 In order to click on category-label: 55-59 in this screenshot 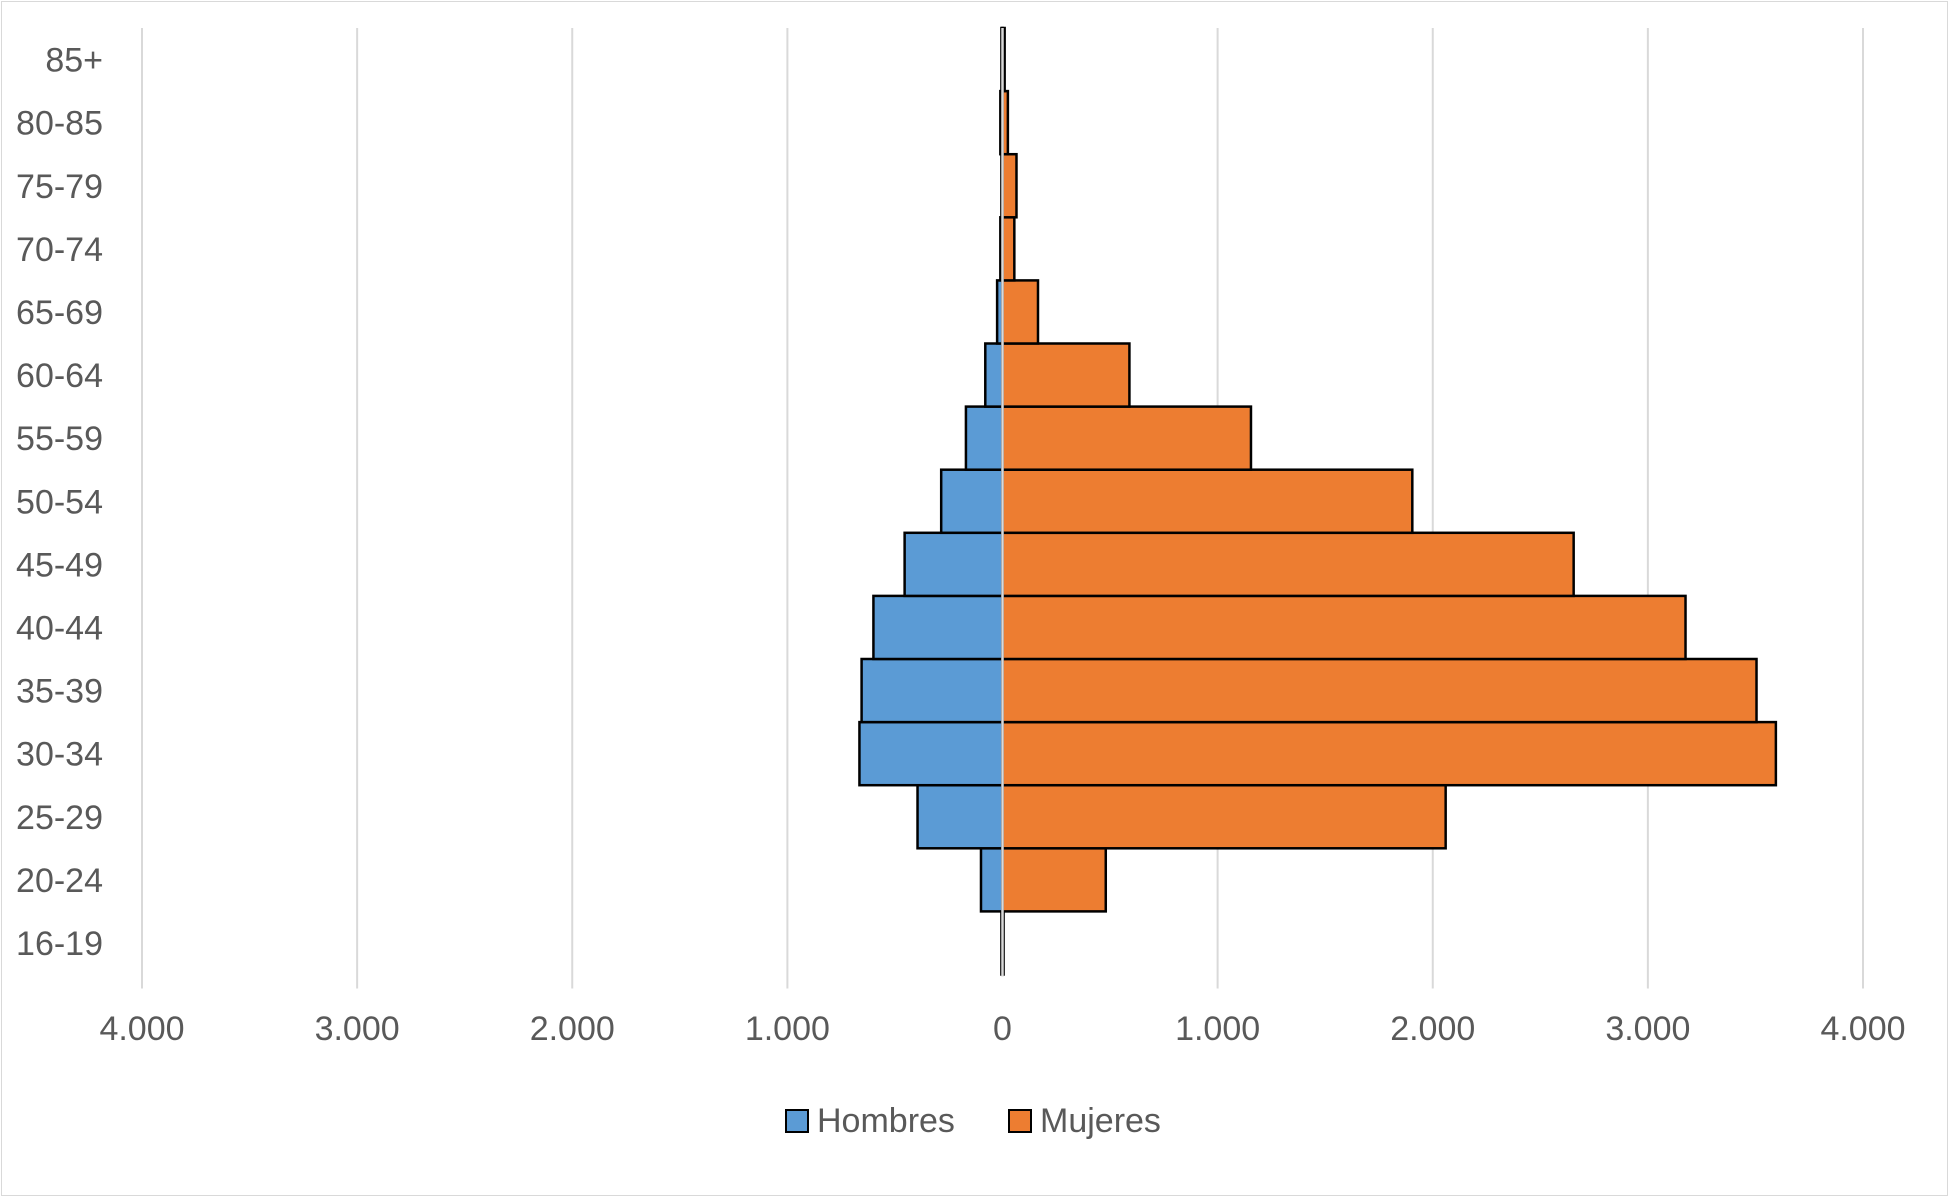, I will do `click(59, 439)`.